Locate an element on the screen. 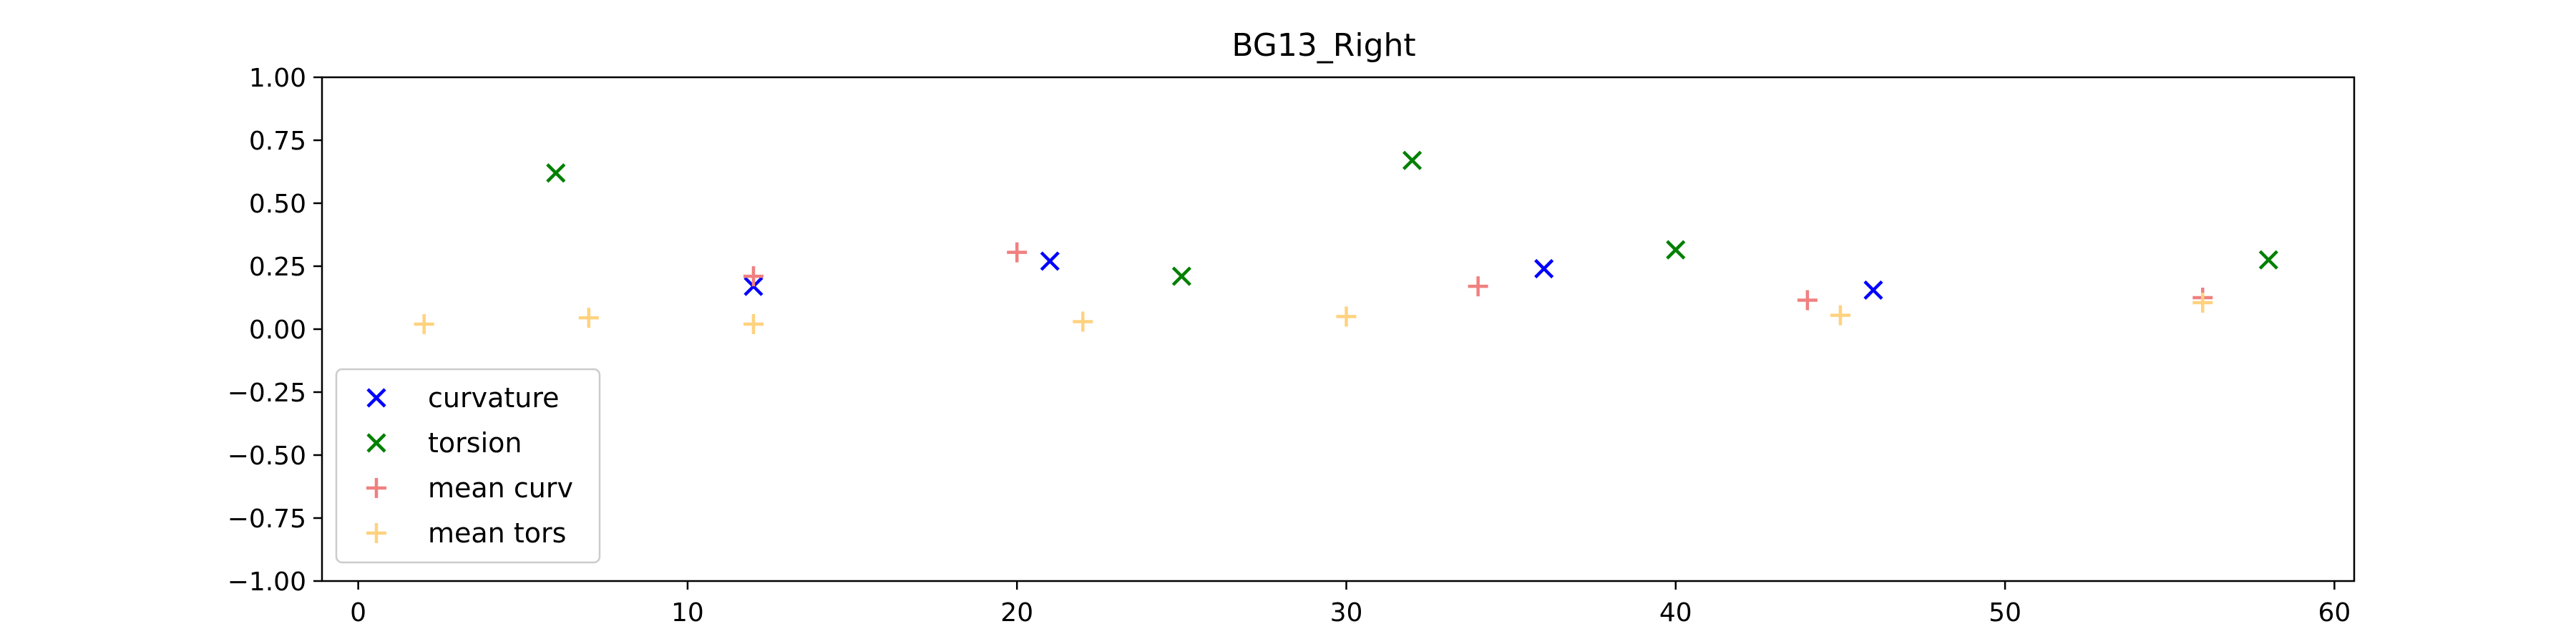  y-tick-label: 0.75 is located at coordinates (277, 141).